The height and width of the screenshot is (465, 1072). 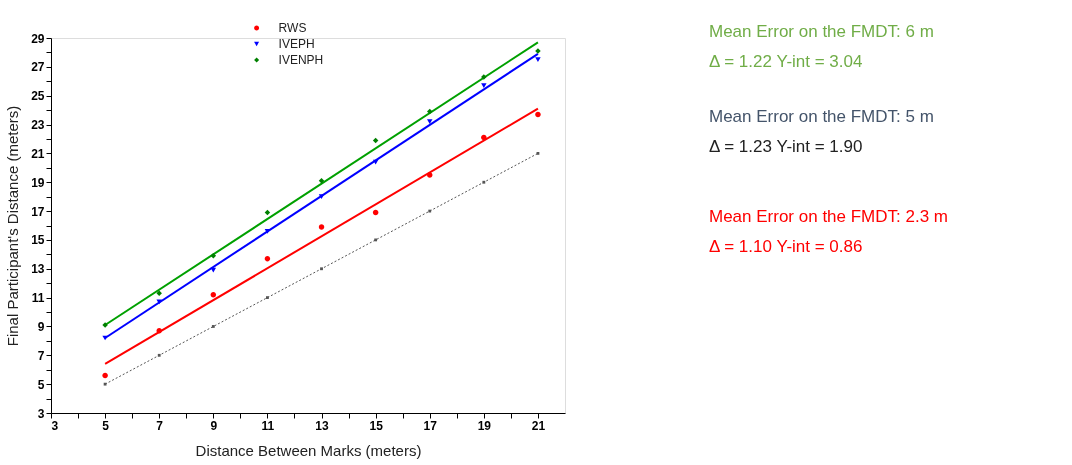 I want to click on y-tick-label: 19, so click(x=38, y=182).